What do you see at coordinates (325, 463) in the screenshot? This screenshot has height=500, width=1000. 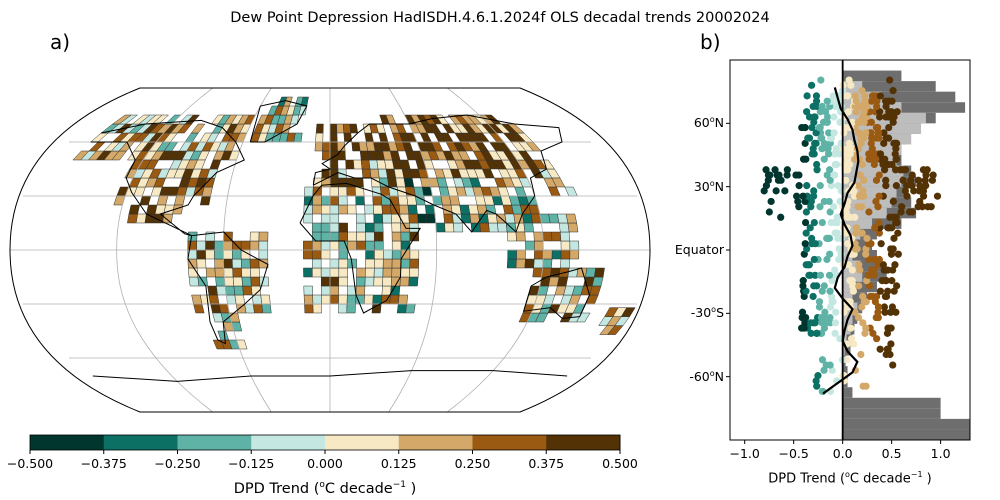 I see `colorbar-tick-label: 0.000` at bounding box center [325, 463].